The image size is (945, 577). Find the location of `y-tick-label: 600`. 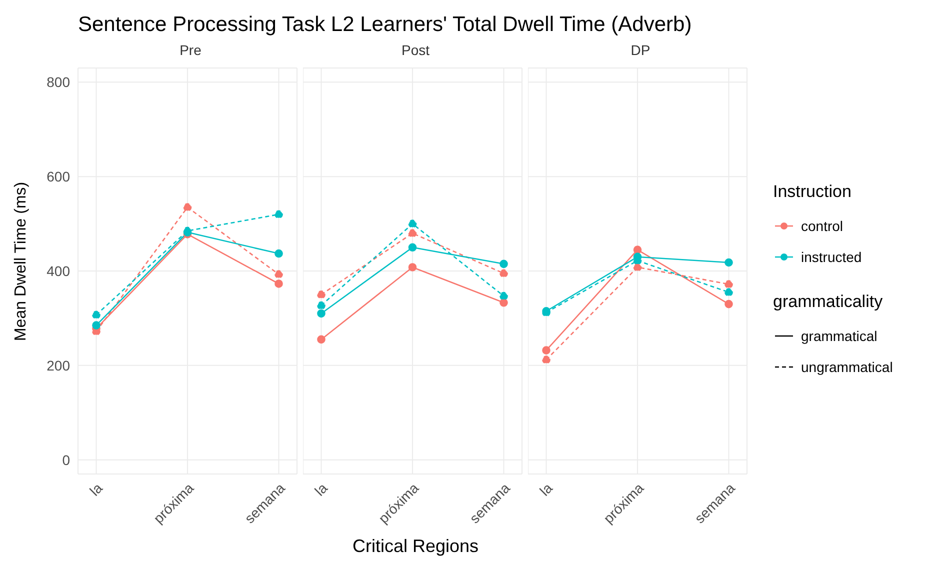

y-tick-label: 600 is located at coordinates (58, 176).